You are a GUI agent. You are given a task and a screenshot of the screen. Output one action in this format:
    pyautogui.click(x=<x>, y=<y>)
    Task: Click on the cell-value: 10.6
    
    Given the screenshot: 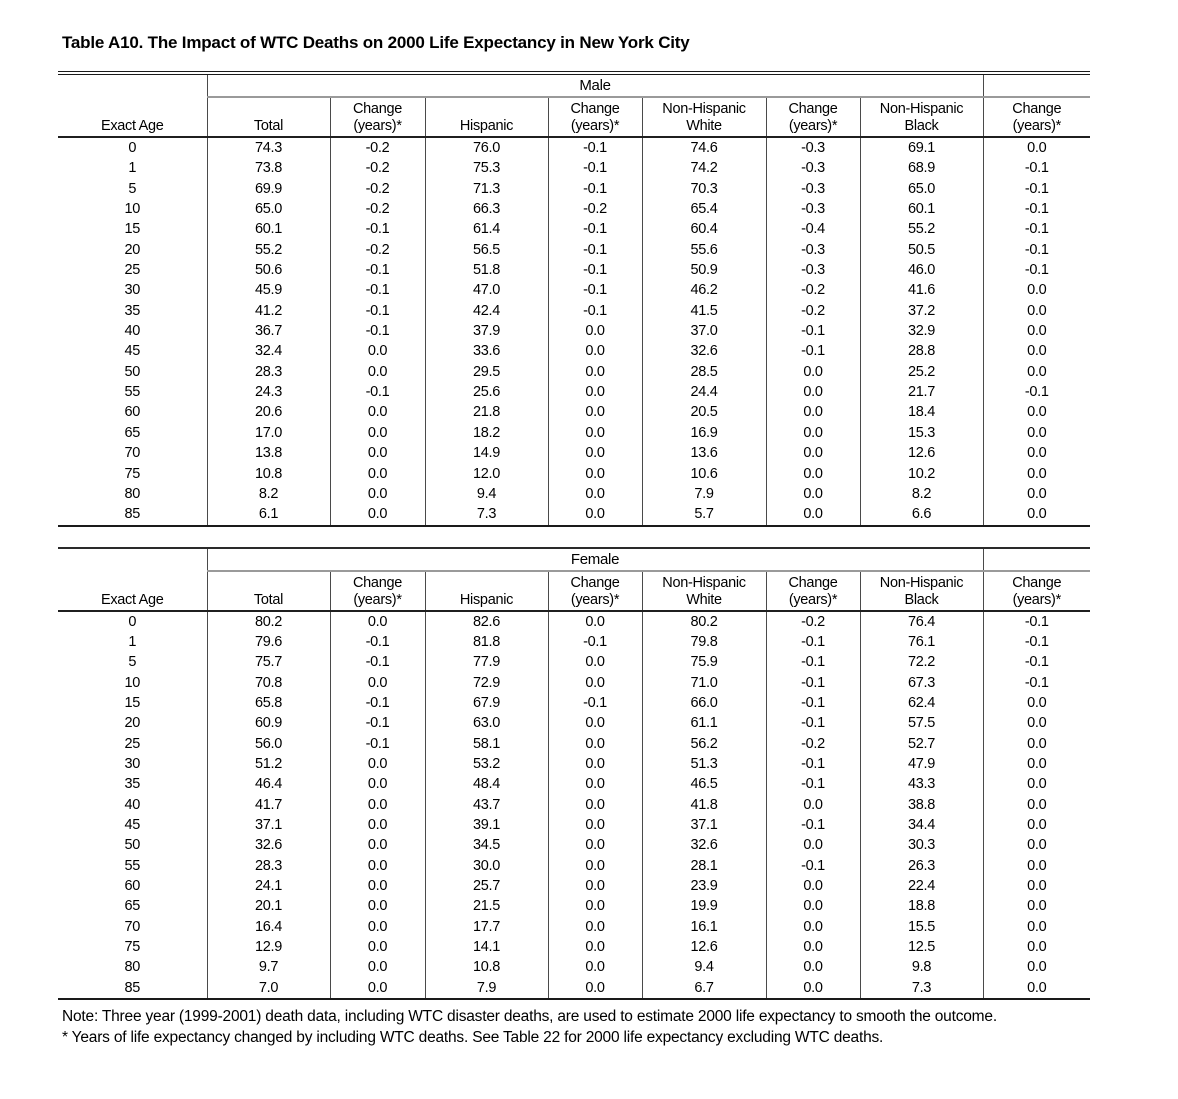 What is the action you would take?
    pyautogui.click(x=703, y=473)
    